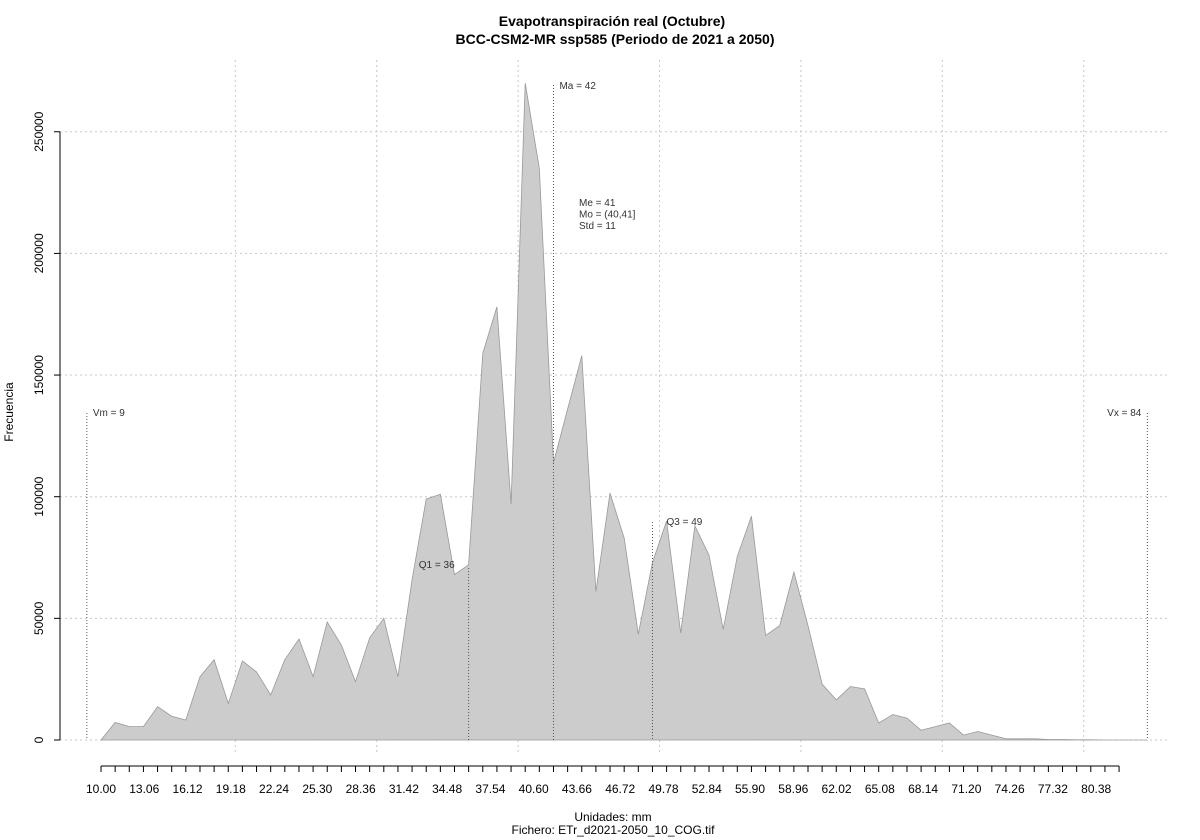 The width and height of the screenshot is (1200, 840). I want to click on x-tick-label: 46.72, so click(620, 789).